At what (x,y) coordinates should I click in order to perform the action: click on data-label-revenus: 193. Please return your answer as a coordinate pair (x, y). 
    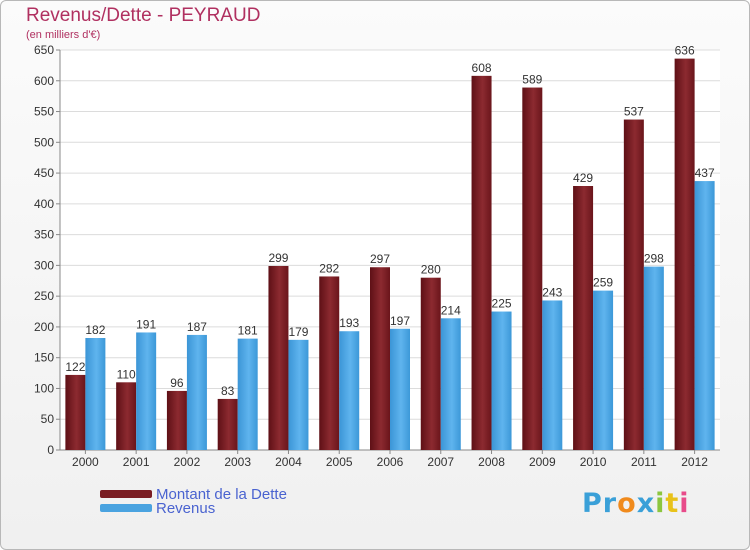
    Looking at the image, I should click on (349, 323).